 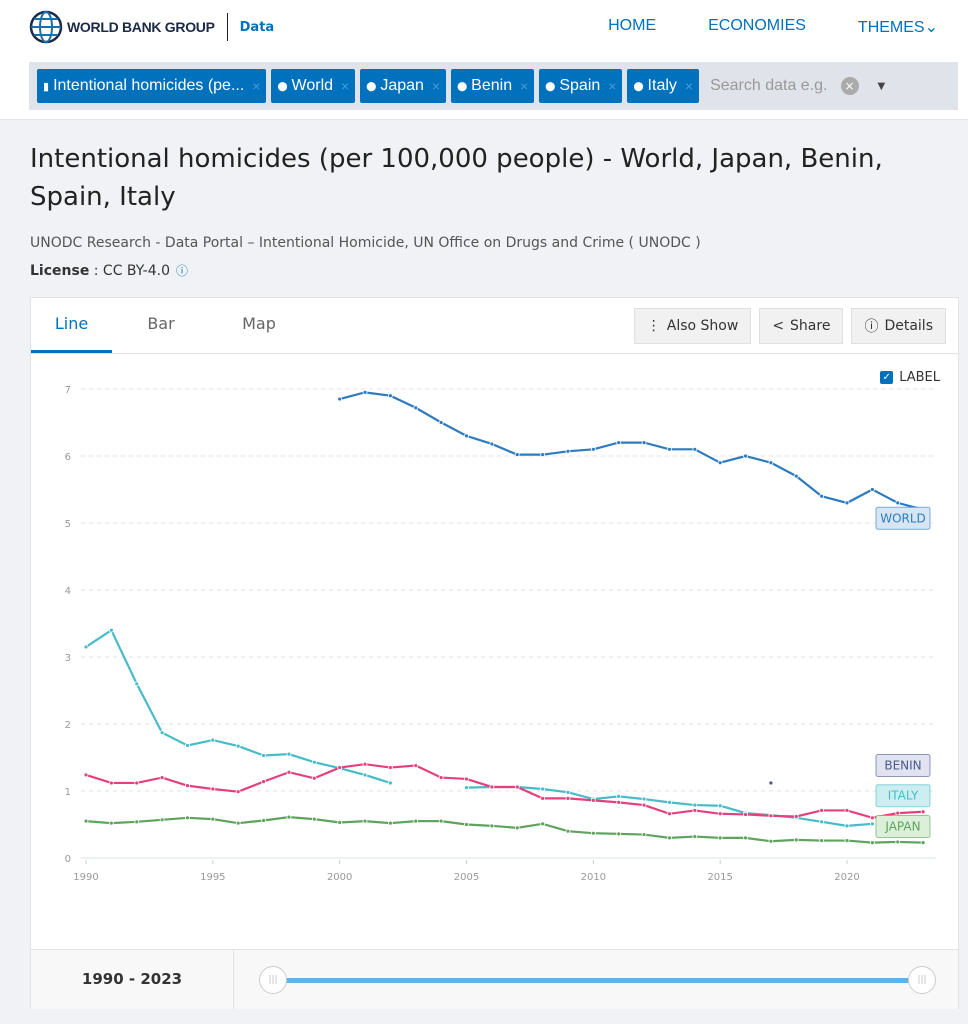 What do you see at coordinates (903, 796) in the screenshot?
I see `series-label-box` at bounding box center [903, 796].